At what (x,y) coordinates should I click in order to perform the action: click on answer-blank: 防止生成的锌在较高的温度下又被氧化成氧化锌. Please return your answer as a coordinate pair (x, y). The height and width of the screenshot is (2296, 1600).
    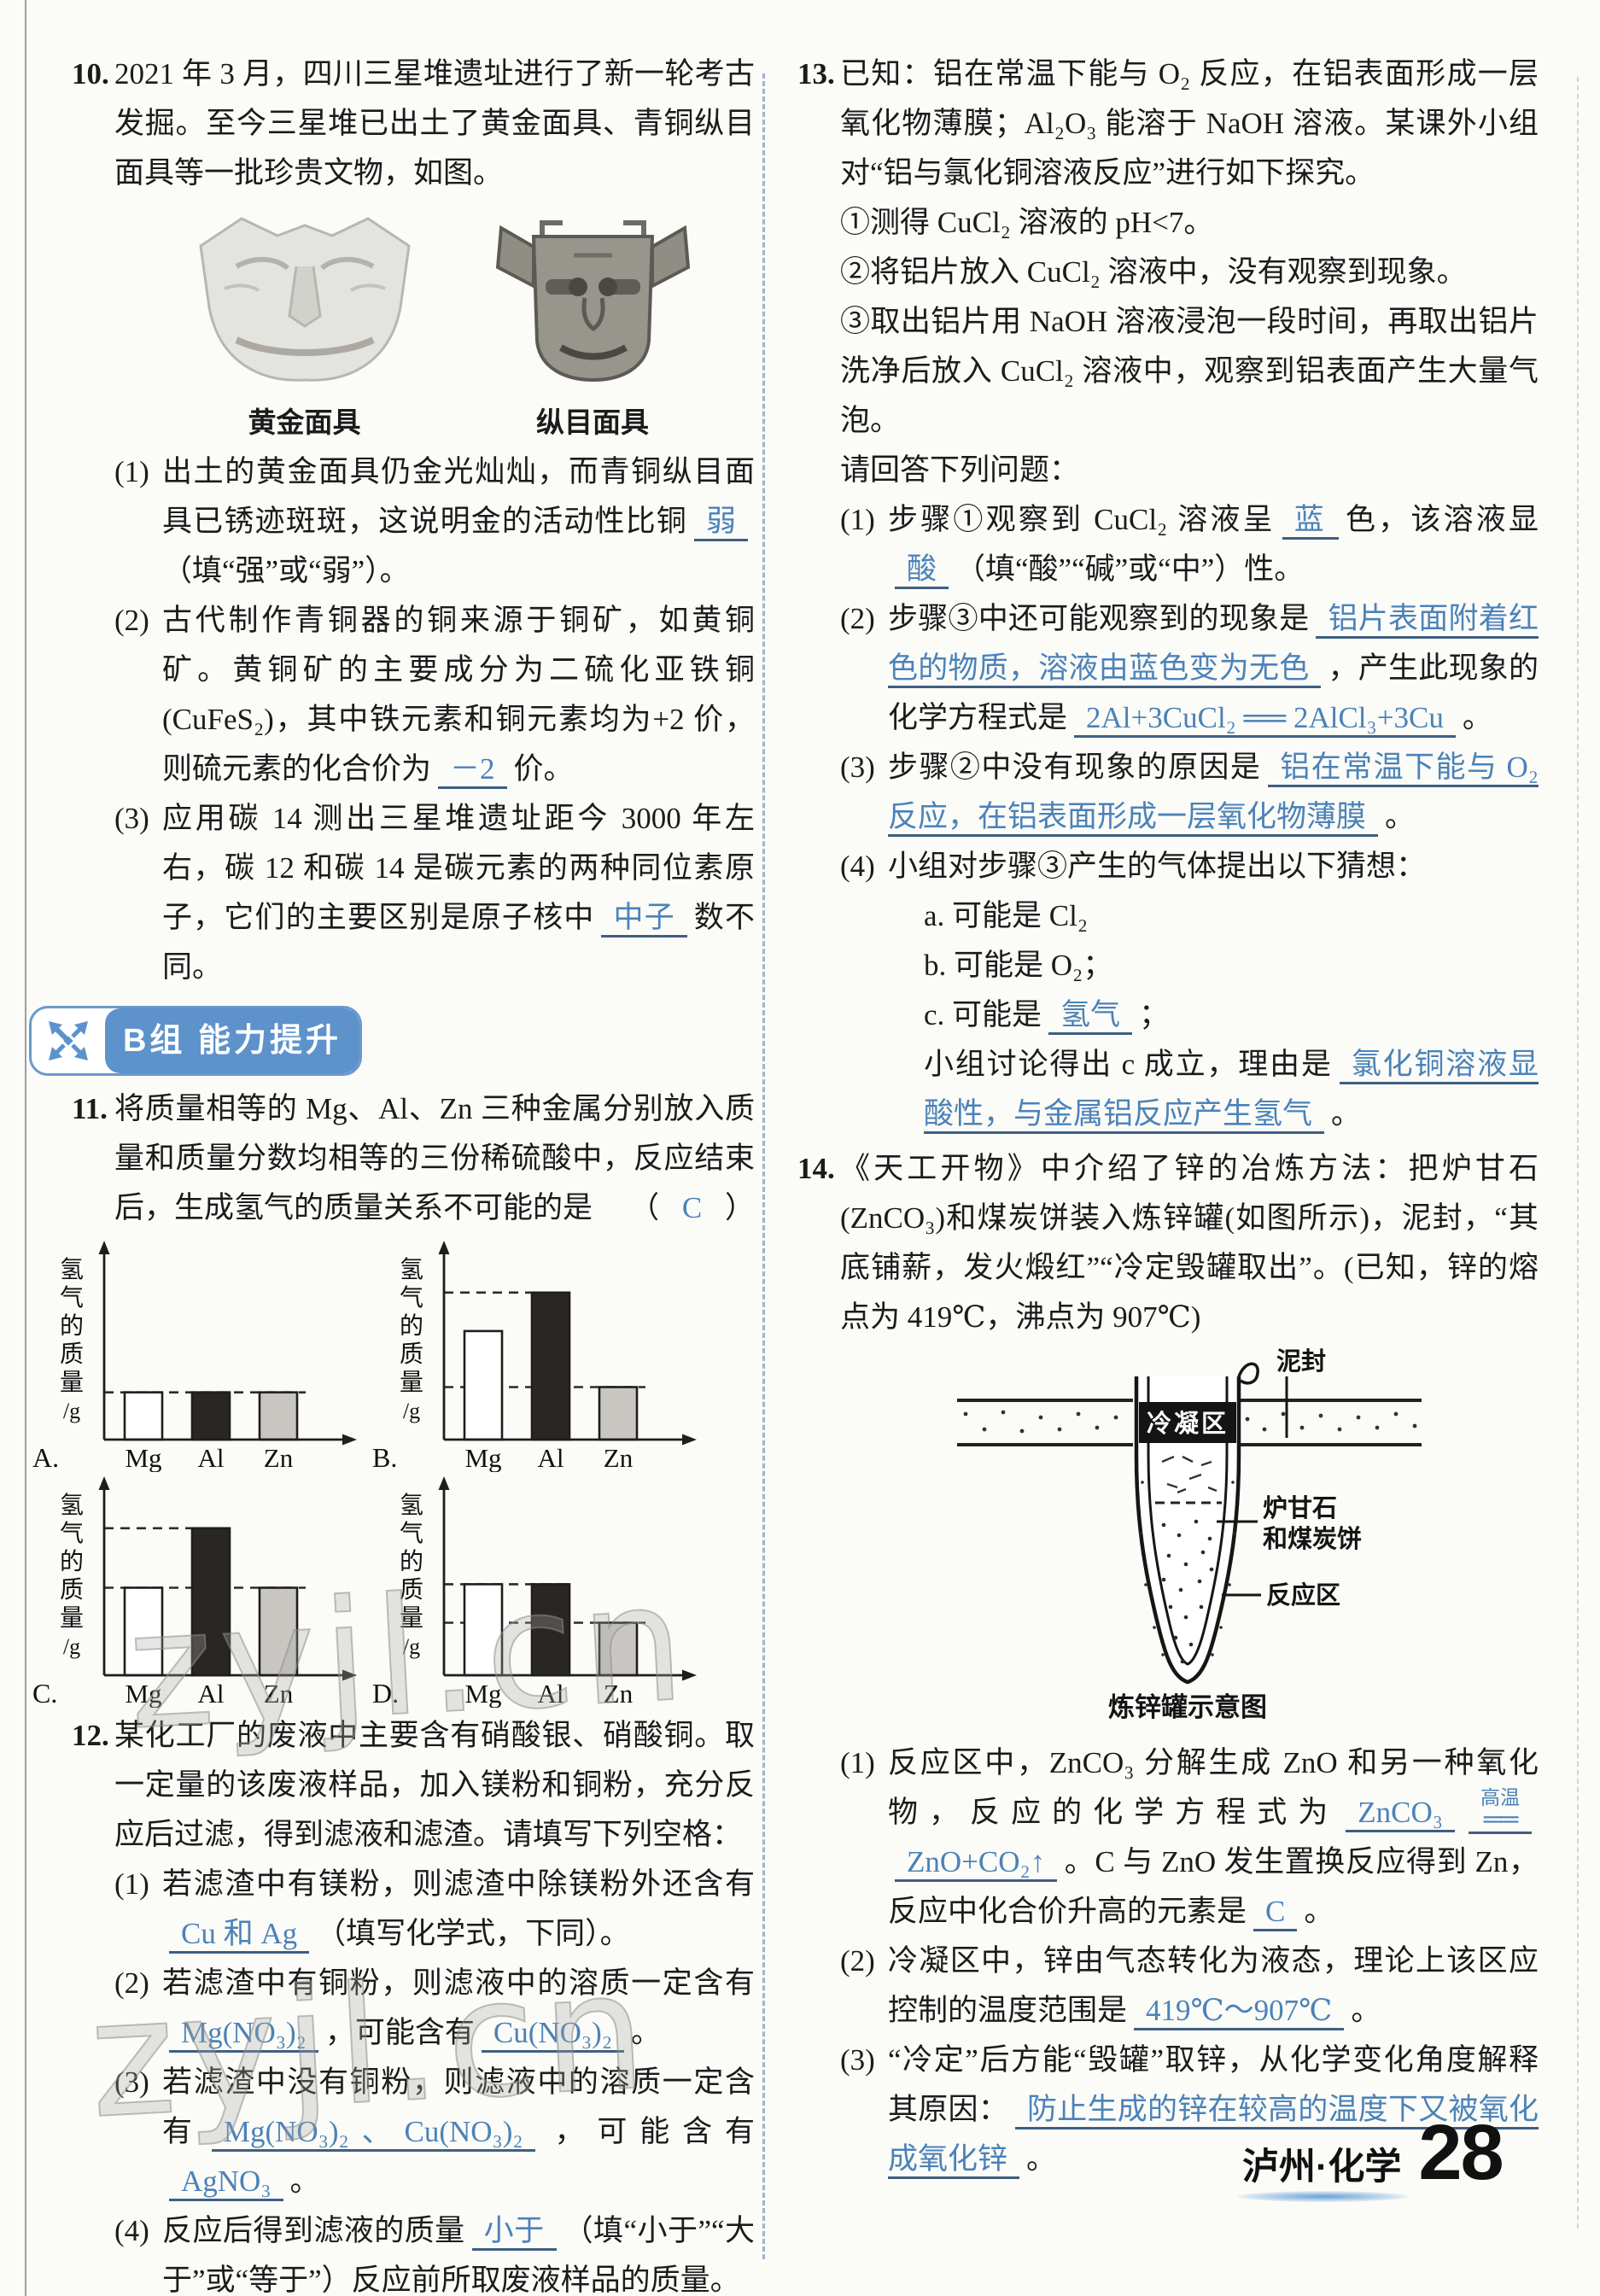
    Looking at the image, I should click on (1213, 2136).